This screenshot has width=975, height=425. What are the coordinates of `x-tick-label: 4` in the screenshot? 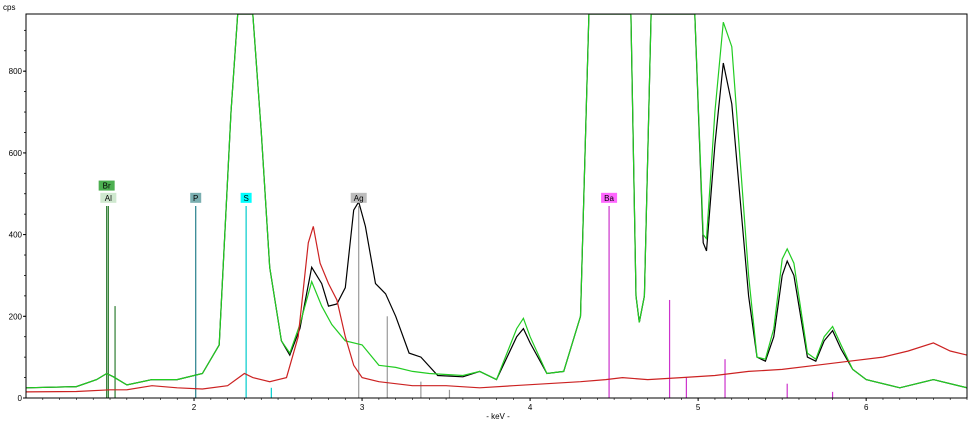 It's located at (530, 407).